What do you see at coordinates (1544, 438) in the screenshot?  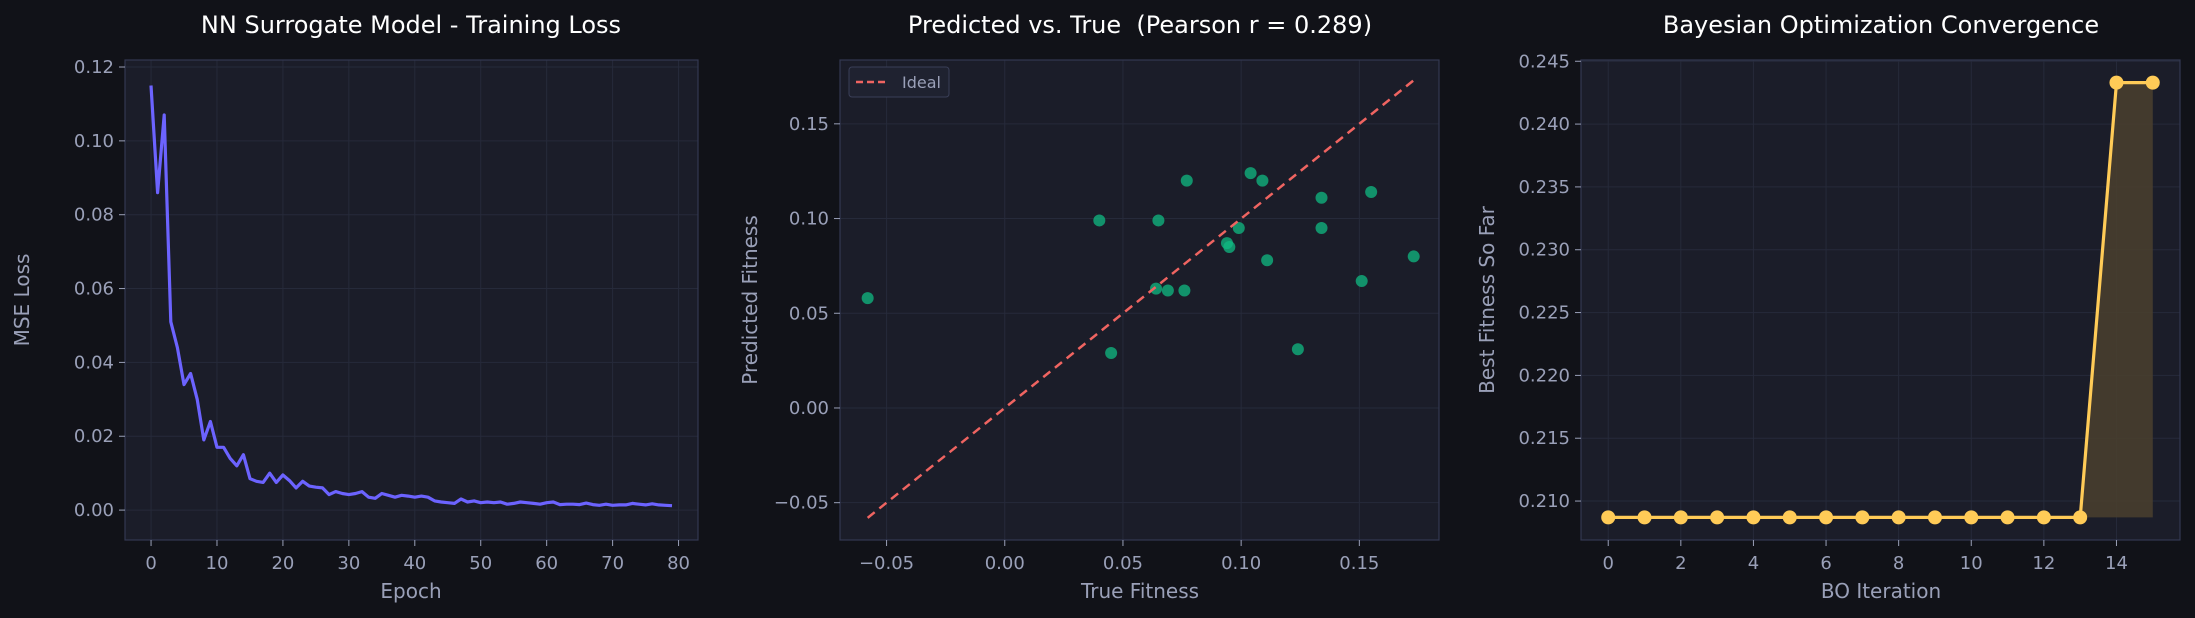 I see `bo-y-tick-label: 0.215` at bounding box center [1544, 438].